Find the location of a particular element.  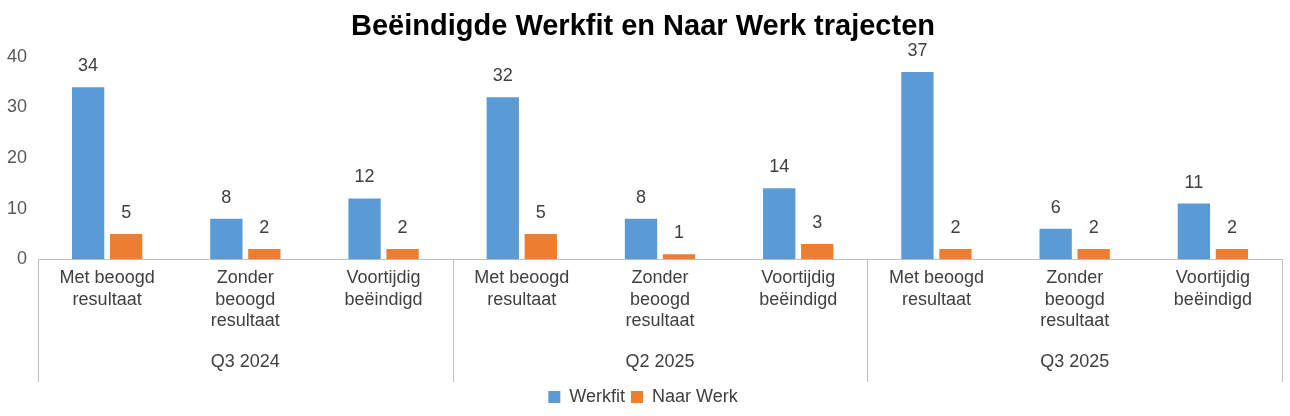

data-label: 6 is located at coordinates (1055, 206).